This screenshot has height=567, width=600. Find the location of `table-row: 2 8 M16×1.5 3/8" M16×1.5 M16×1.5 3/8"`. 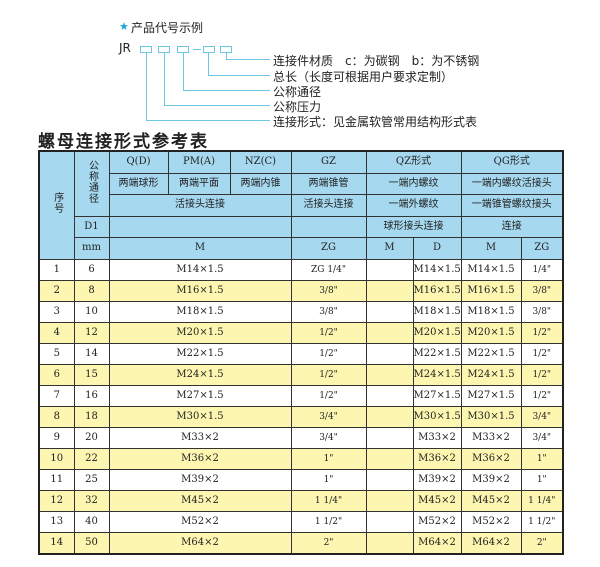

table-row: 2 8 M16×1.5 3/8" M16×1.5 M16×1.5 3/8" is located at coordinates (301, 290).